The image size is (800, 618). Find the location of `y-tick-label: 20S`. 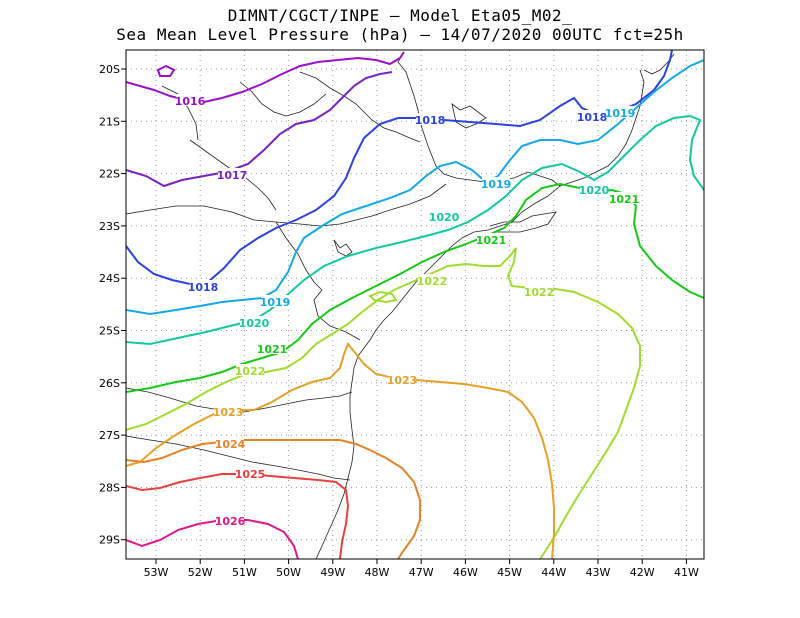

y-tick-label: 20S is located at coordinates (109, 69).